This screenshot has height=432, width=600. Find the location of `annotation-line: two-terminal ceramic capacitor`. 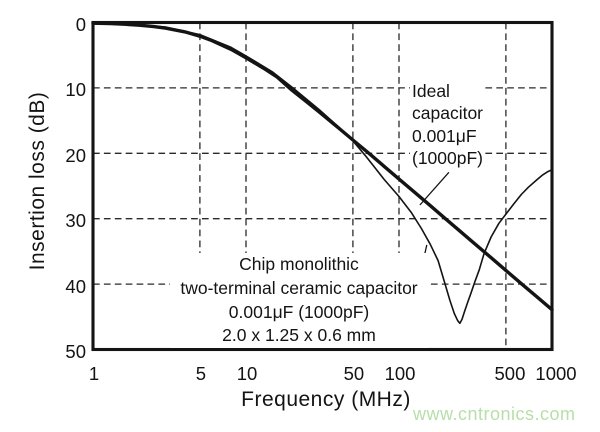

annotation-line: two-terminal ceramic capacitor is located at coordinates (299, 287).